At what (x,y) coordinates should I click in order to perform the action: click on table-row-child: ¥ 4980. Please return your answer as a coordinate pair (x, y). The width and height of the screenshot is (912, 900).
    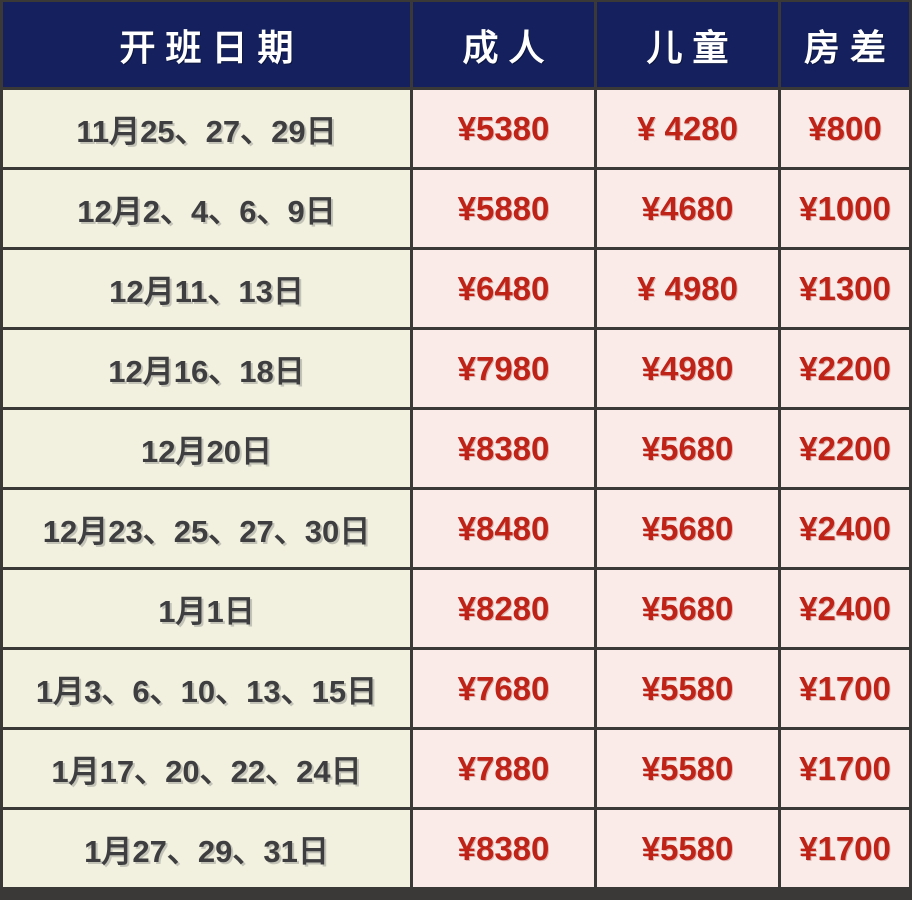
    Looking at the image, I should click on (687, 288).